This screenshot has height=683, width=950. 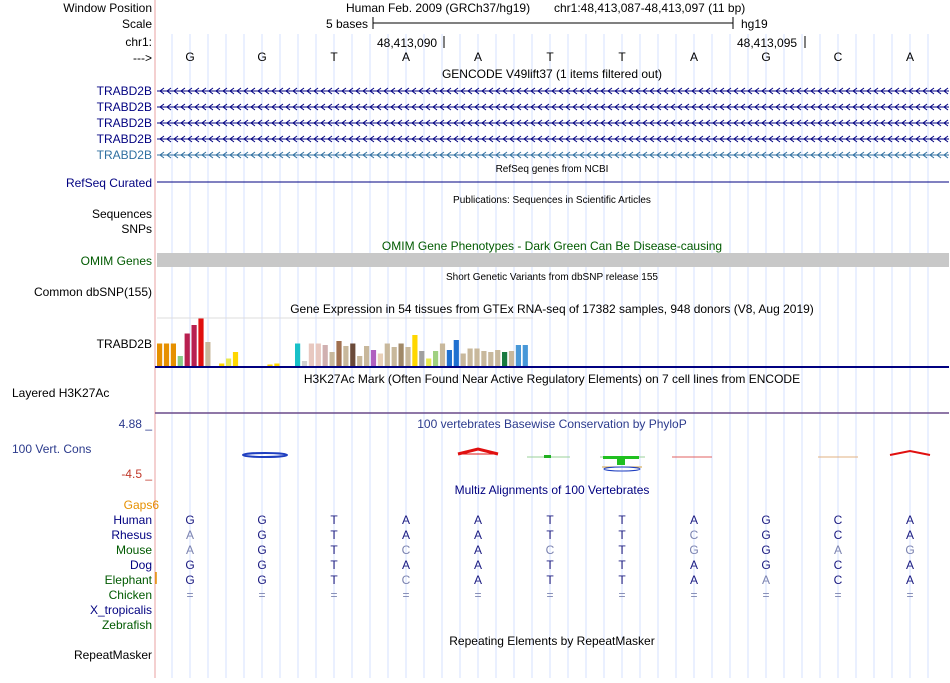 What do you see at coordinates (134, 550) in the screenshot?
I see `multiz-species-label: Mouse` at bounding box center [134, 550].